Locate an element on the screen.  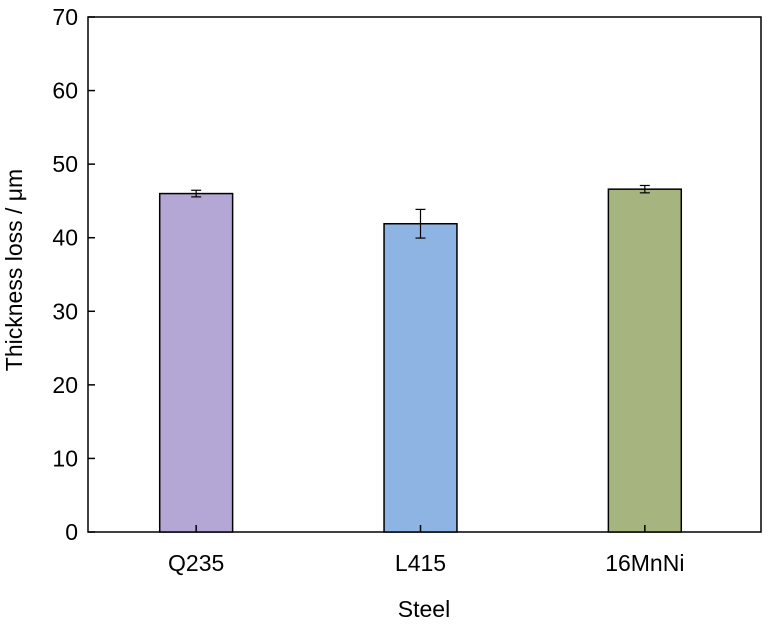
y-axis-ticks: 0 10 20 30 40 50 60 70 is located at coordinates (73, 274).